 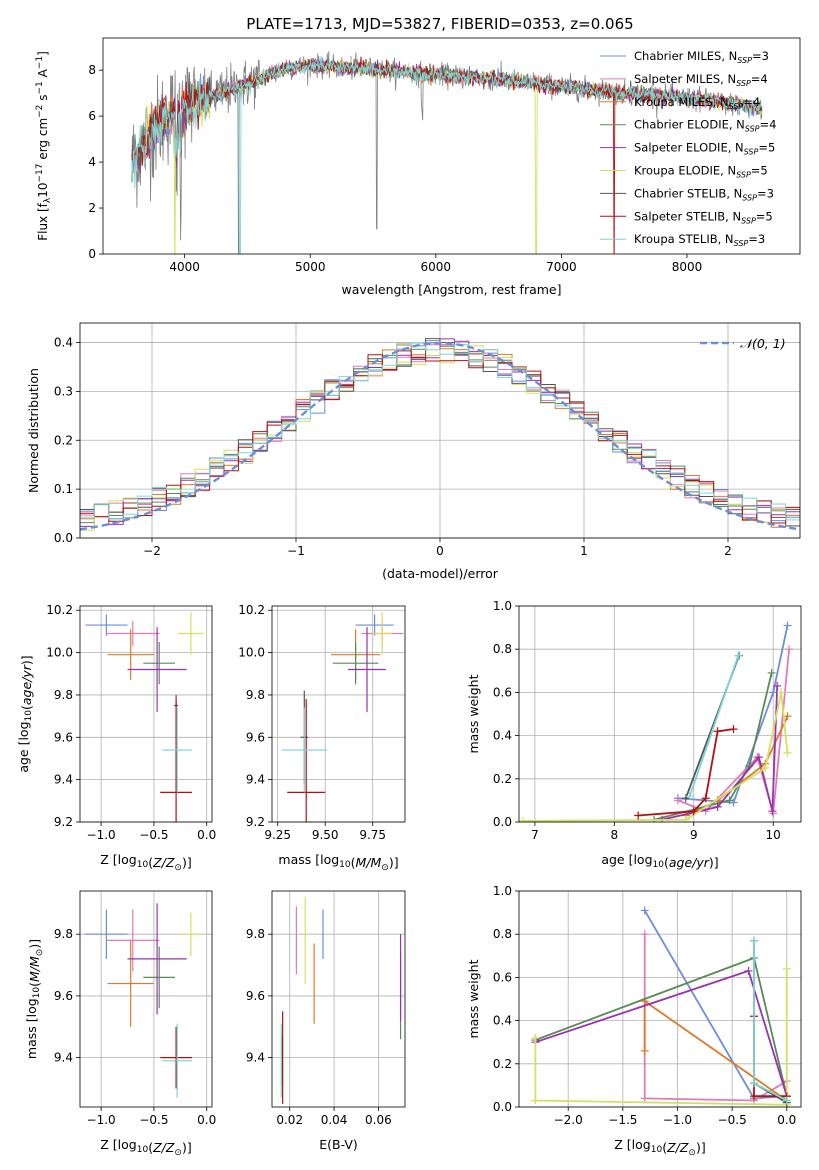 I want to click on x-tick-label: 4000, so click(x=184, y=267).